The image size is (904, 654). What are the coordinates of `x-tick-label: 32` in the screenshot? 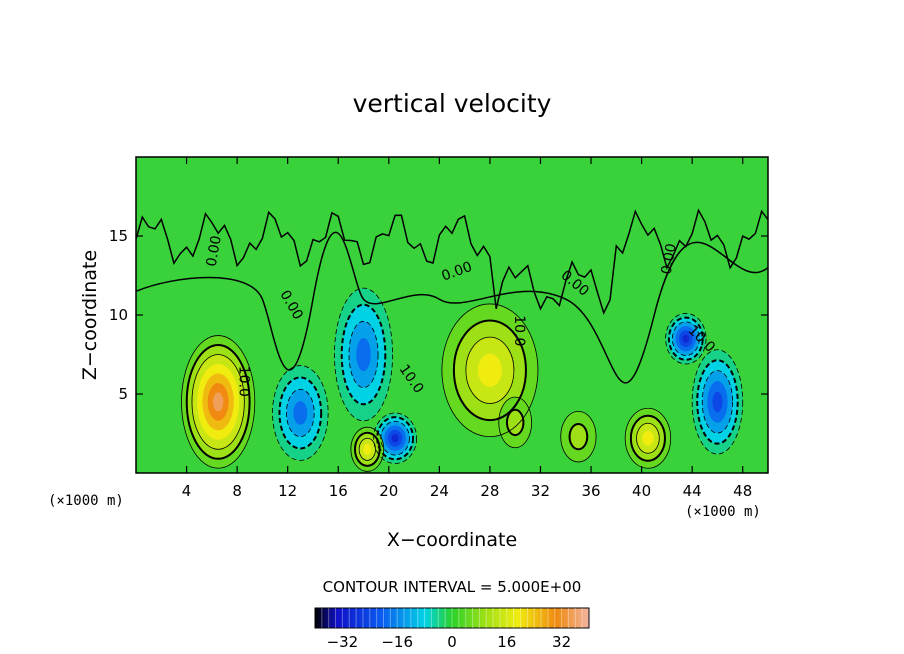 It's located at (540, 491).